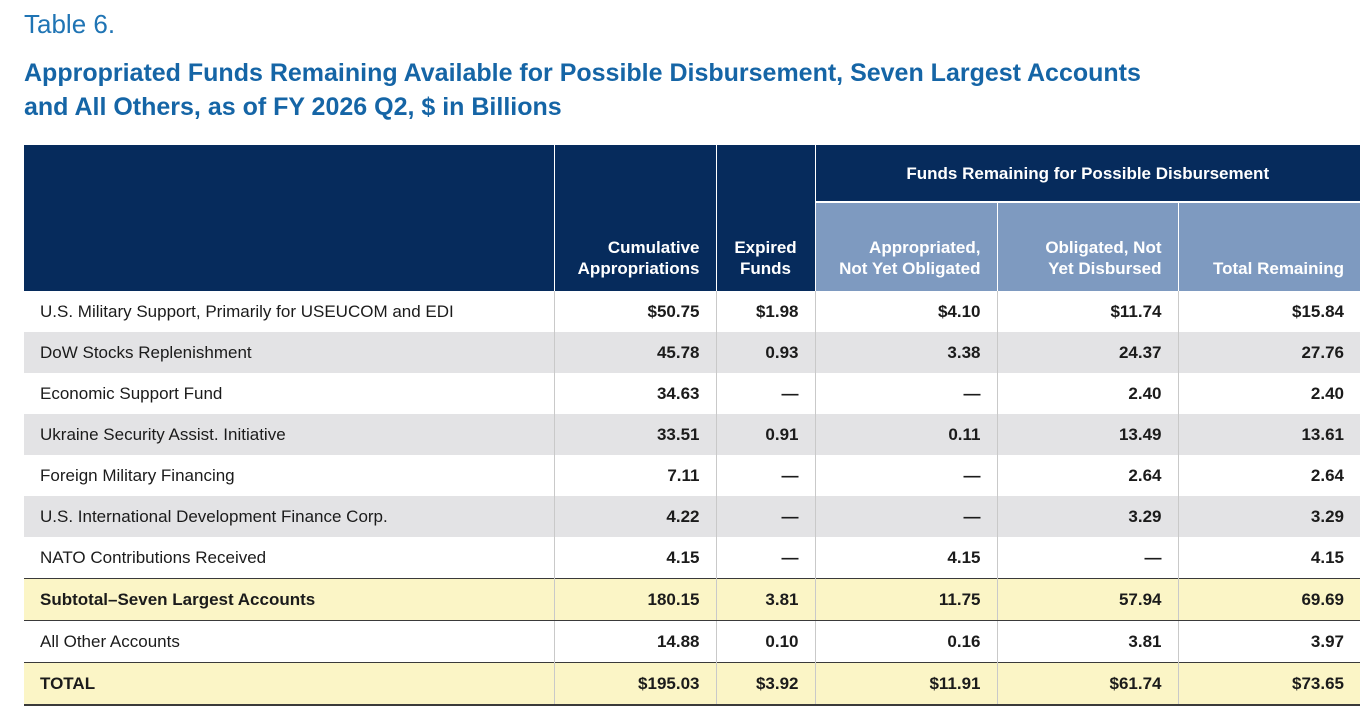 The height and width of the screenshot is (709, 1360). I want to click on cell-not-disbursed: 13.49, so click(1088, 434).